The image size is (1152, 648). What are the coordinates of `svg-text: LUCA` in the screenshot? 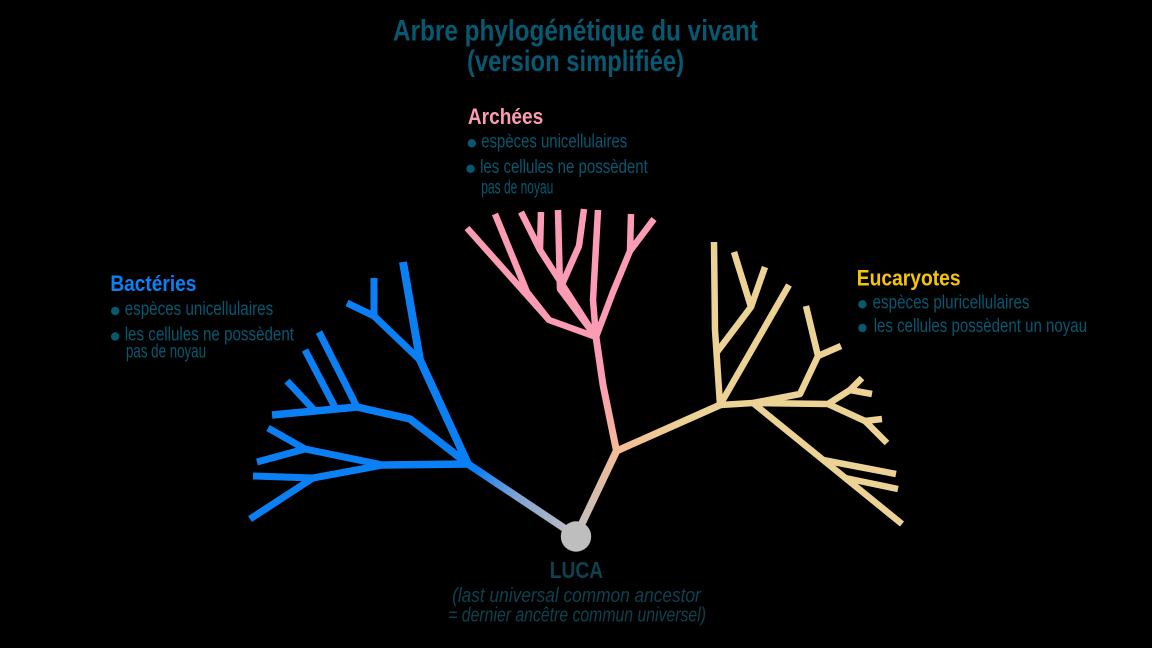 It's located at (576, 570).